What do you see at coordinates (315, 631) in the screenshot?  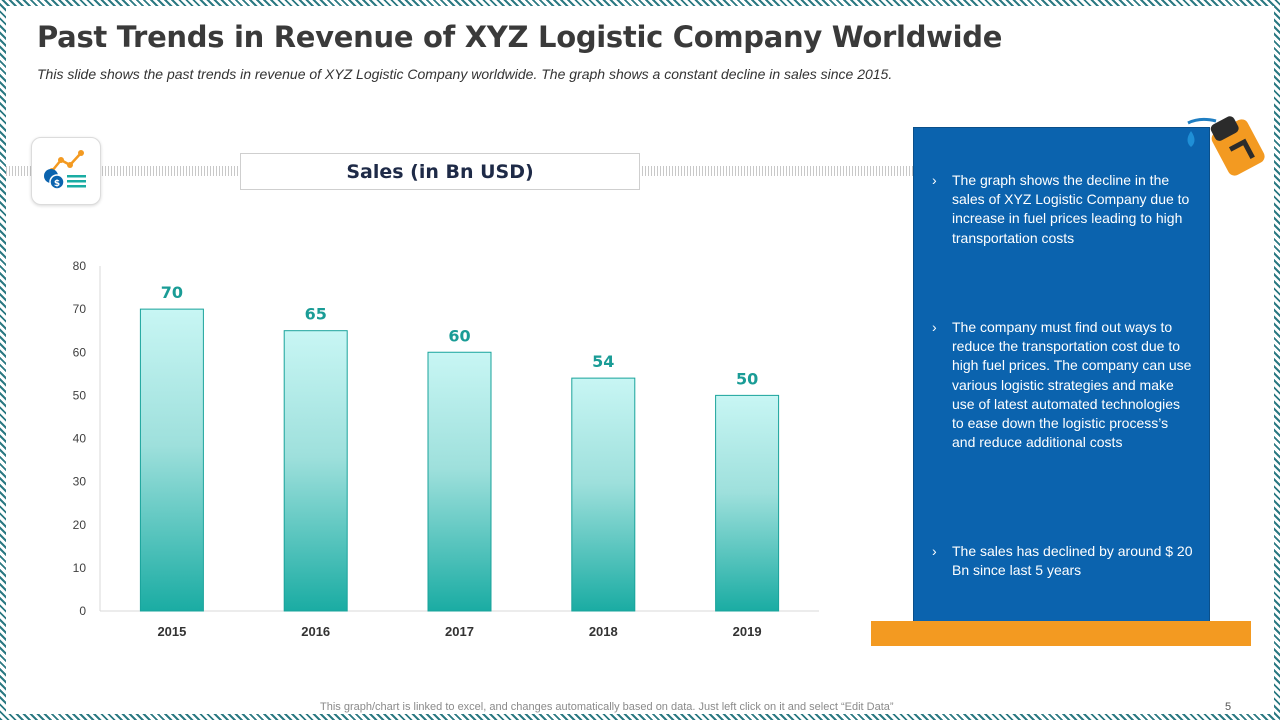 I see `x-tick-label-2016: 2016` at bounding box center [315, 631].